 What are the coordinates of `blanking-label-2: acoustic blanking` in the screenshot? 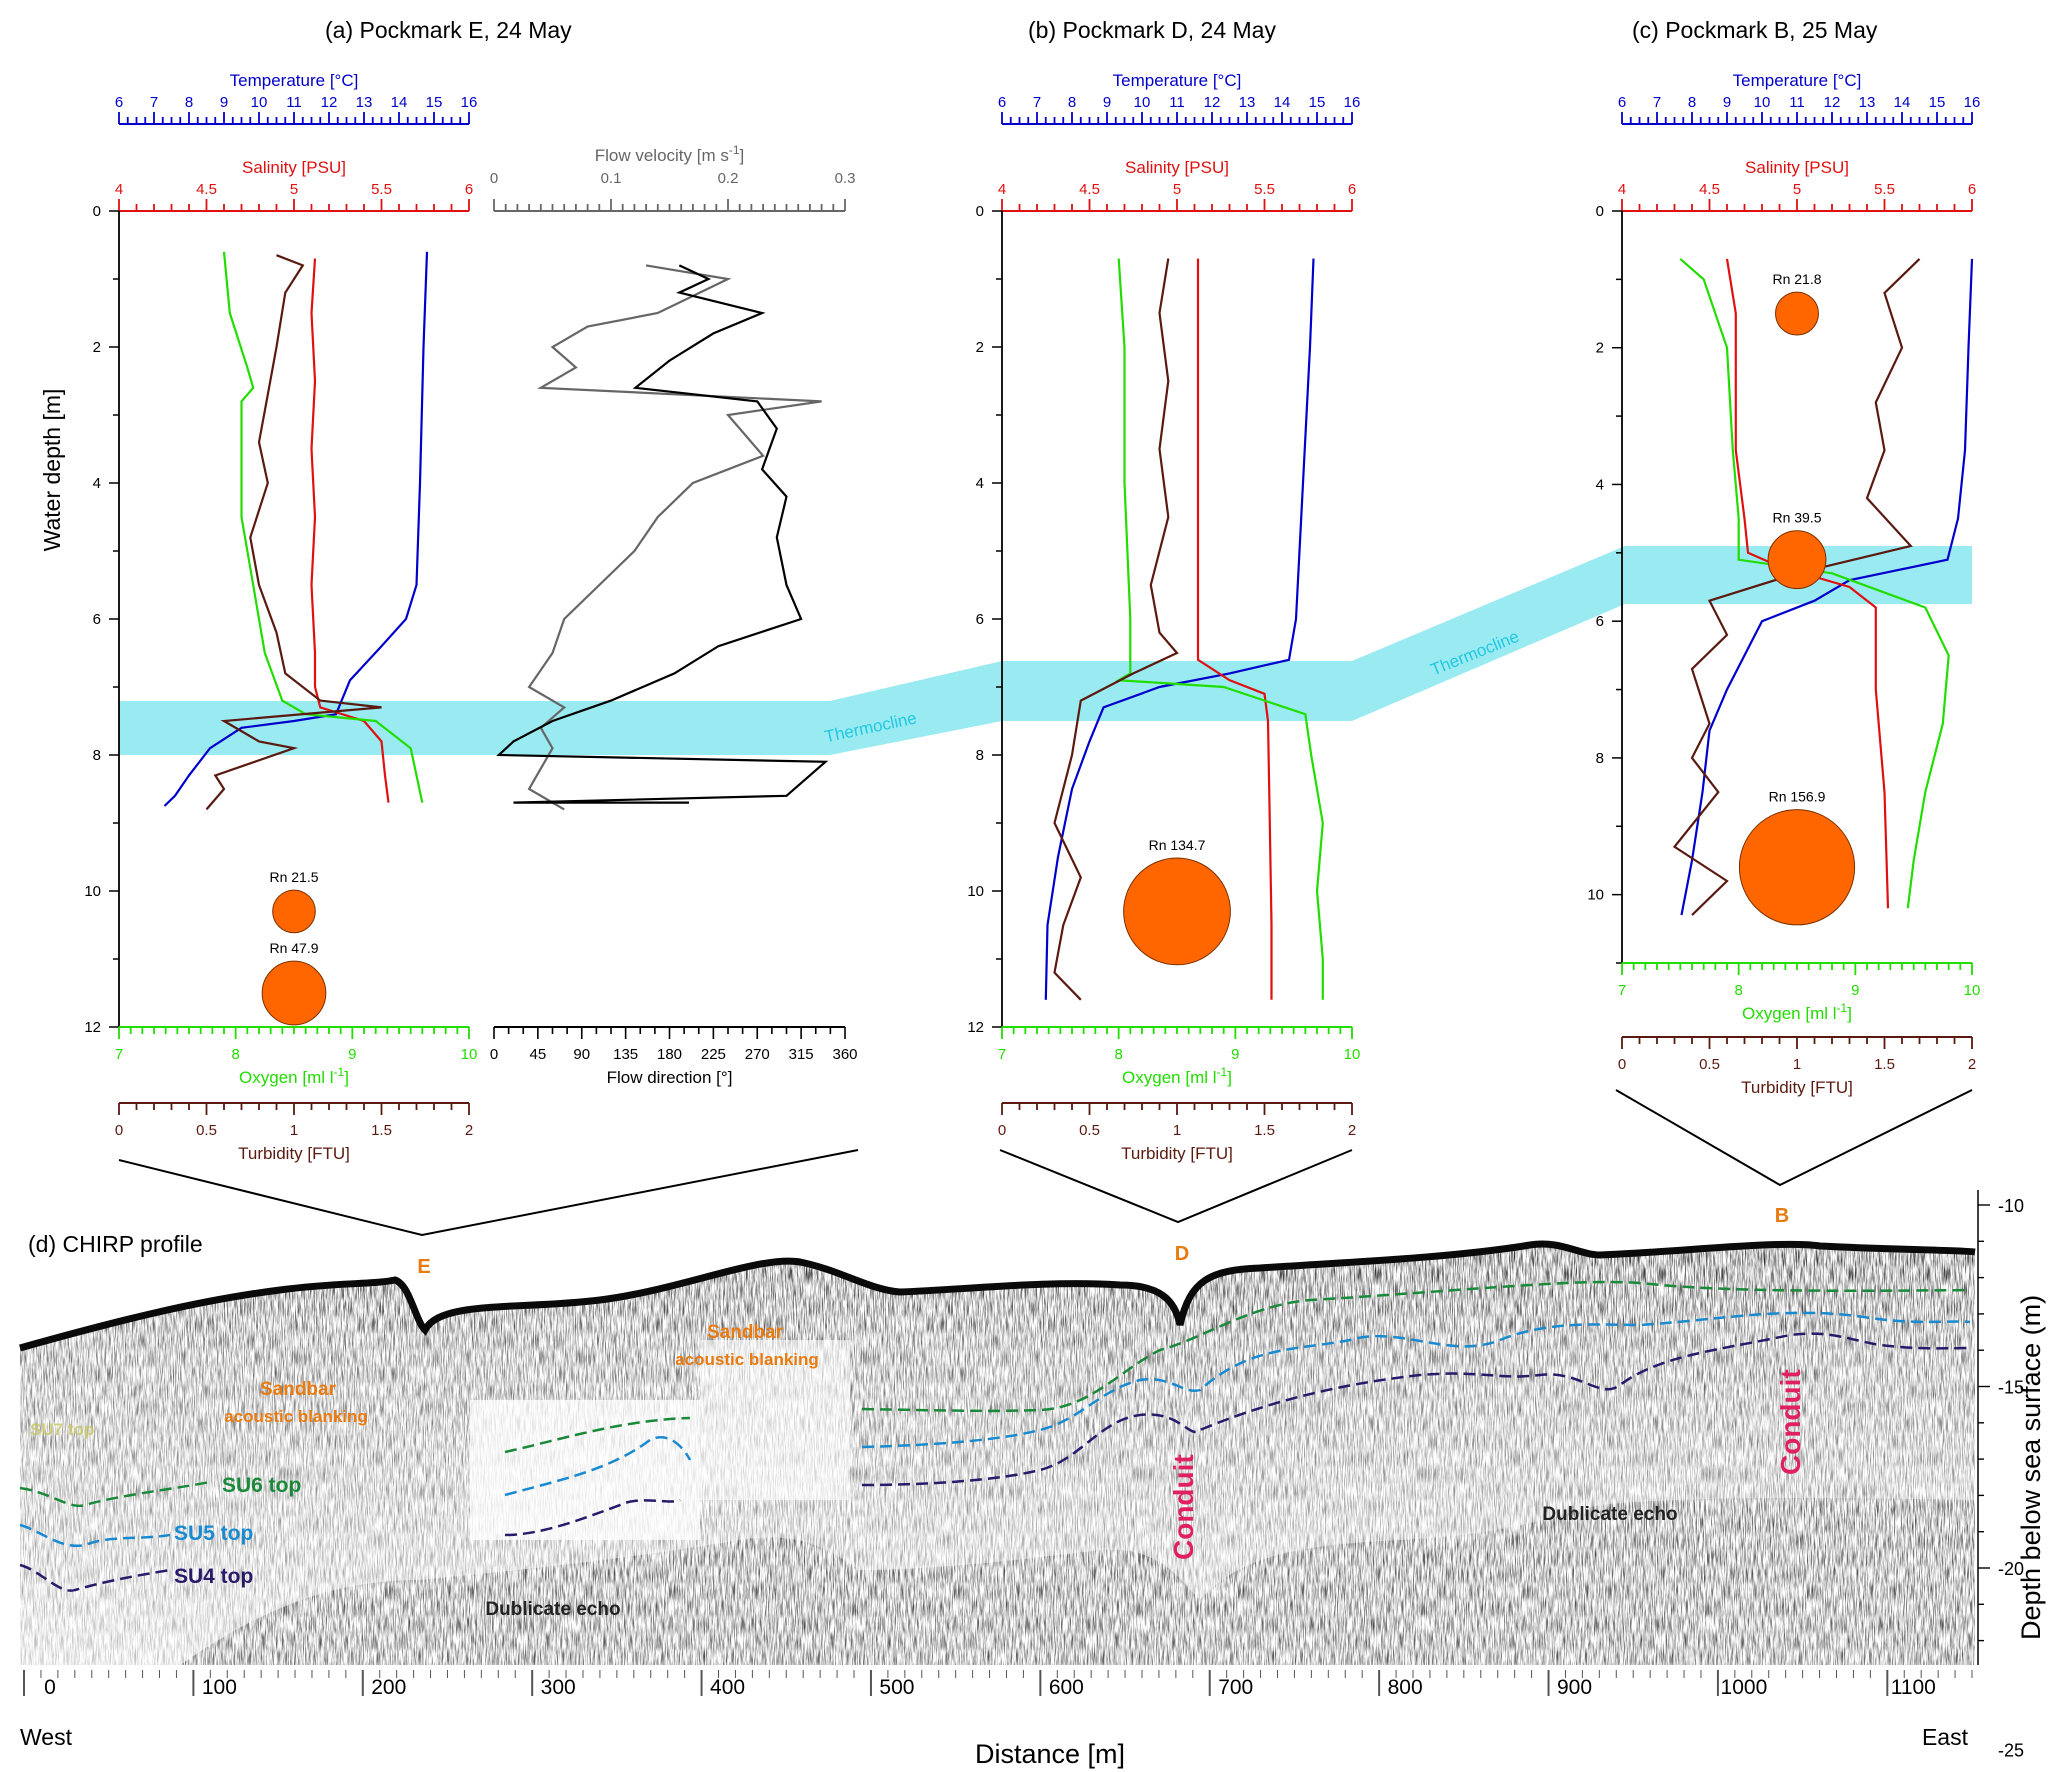 It's located at (747, 1359).